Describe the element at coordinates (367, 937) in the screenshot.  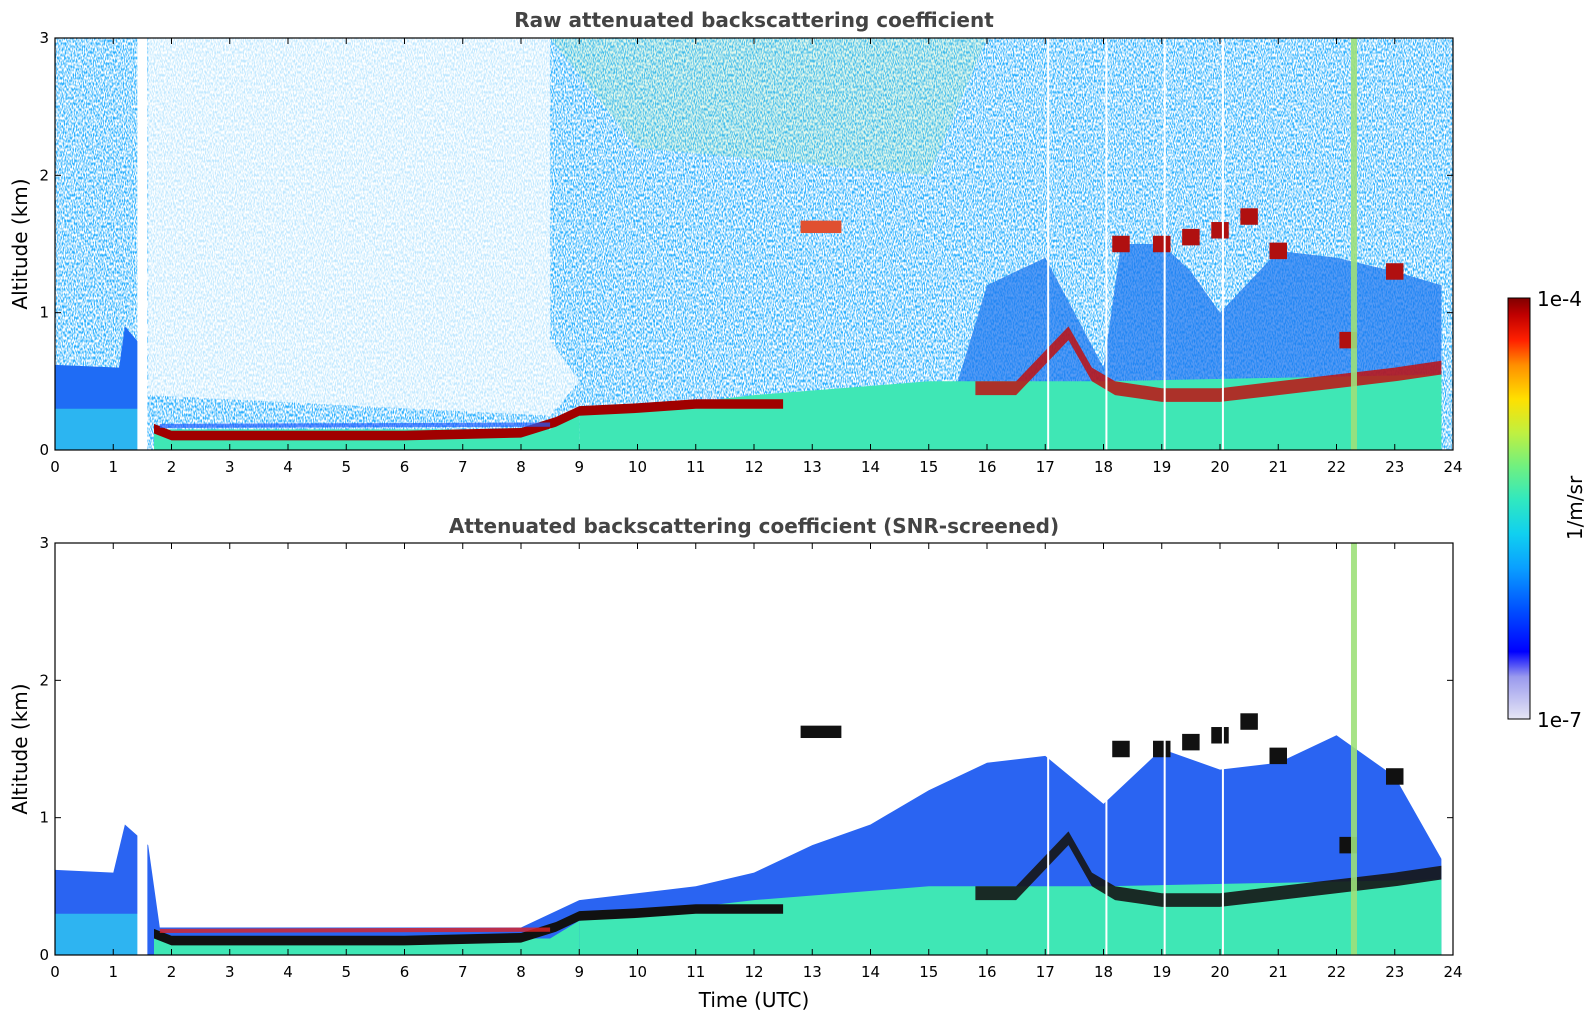
I see `screened-morning-green` at that location.